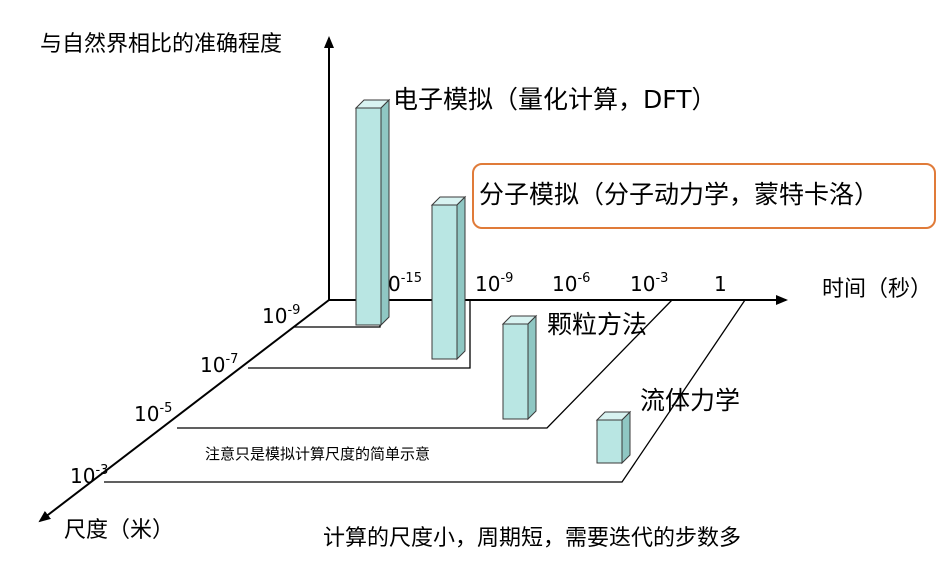 The width and height of the screenshot is (950, 568). What do you see at coordinates (405, 283) in the screenshot?
I see `time-tick: 0-15` at bounding box center [405, 283].